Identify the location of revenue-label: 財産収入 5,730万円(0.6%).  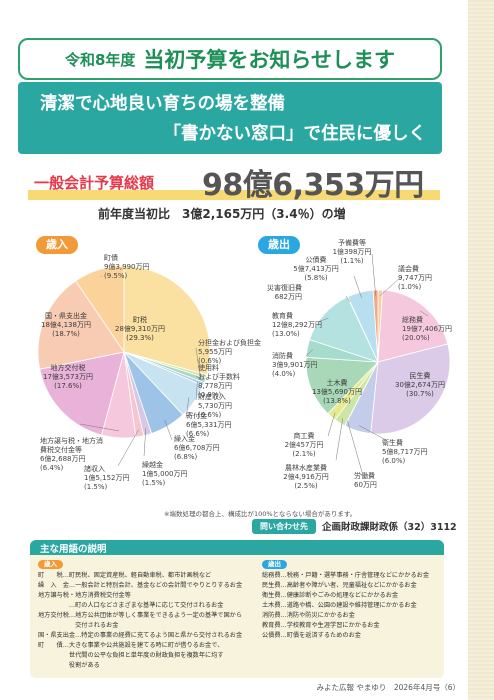
(215, 405).